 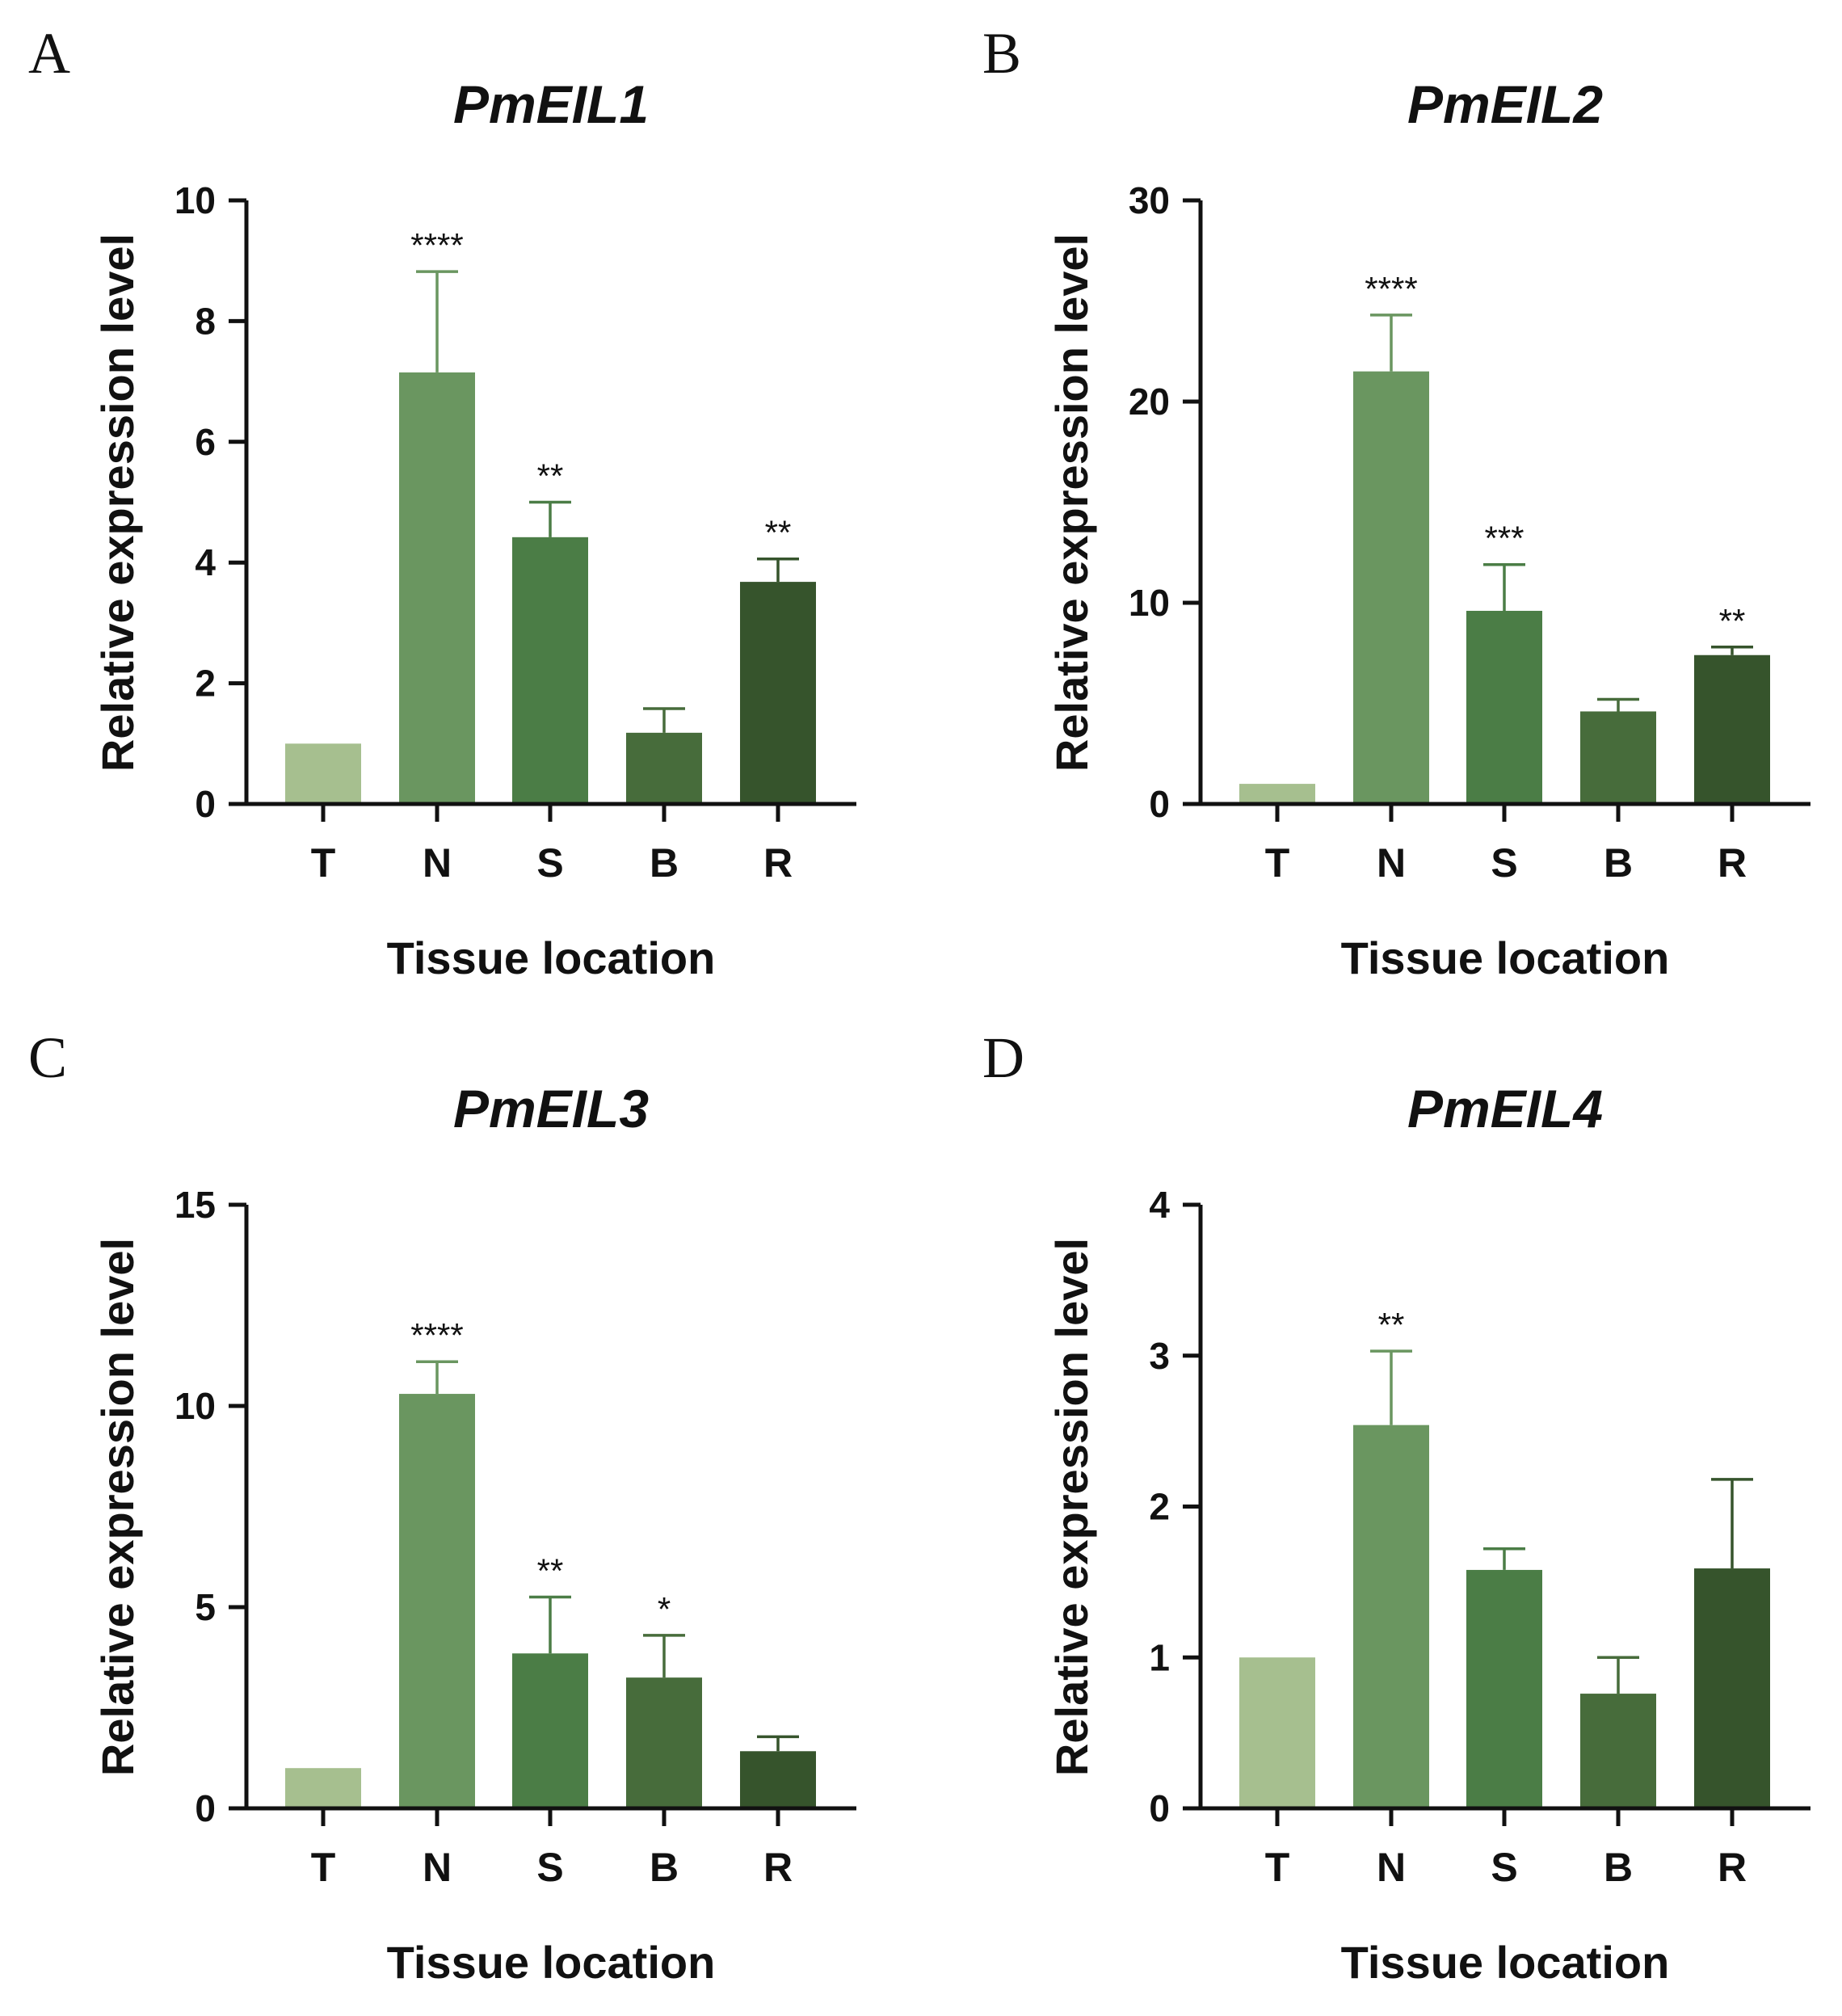 What do you see at coordinates (47, 1057) in the screenshot?
I see `panel-letter: C` at bounding box center [47, 1057].